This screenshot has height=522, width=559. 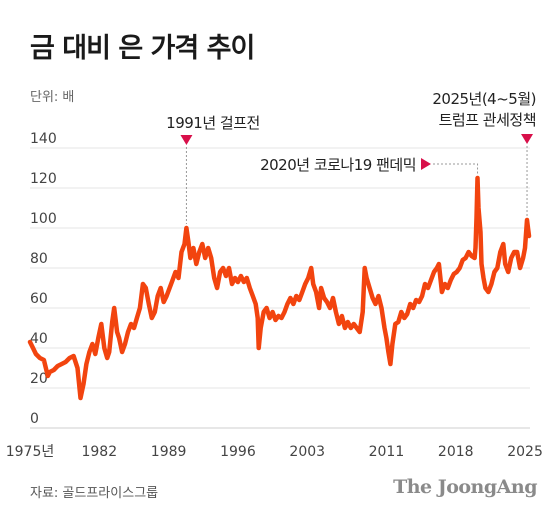 I want to click on annotation-label: 2020년 코로나19 팬데믹, so click(x=338, y=165).